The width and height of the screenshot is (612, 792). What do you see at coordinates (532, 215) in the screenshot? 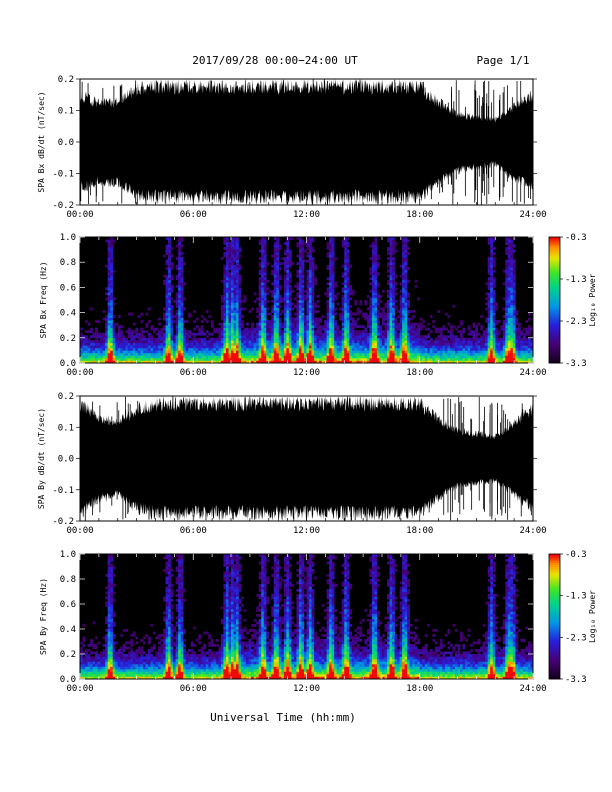
I see `x-tick-label: 24:00` at bounding box center [532, 215].